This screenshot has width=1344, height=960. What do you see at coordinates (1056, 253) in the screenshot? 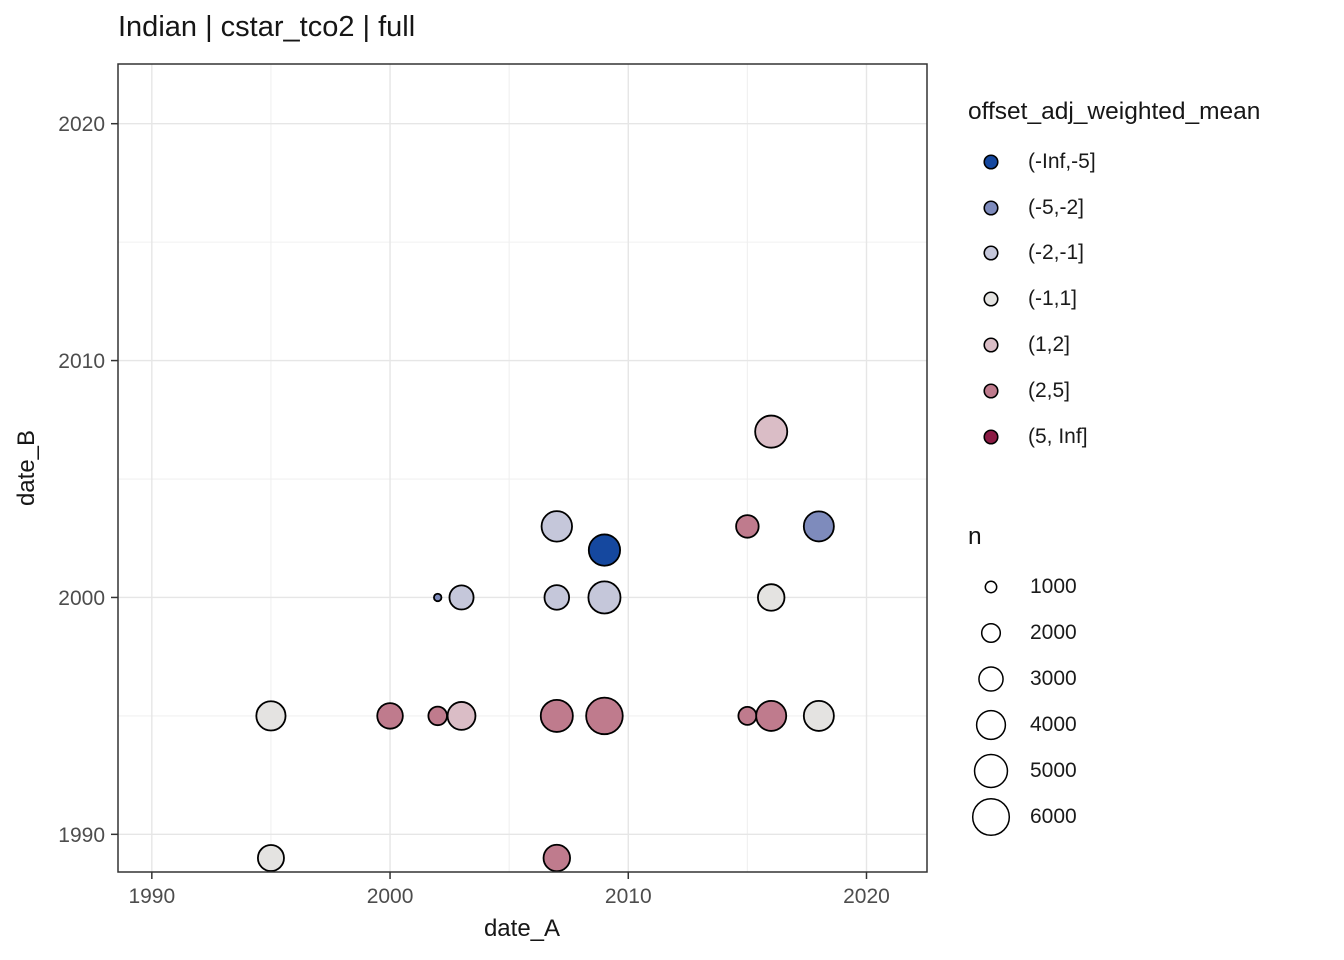
I see `color-legend-label: (-2,-1]` at bounding box center [1056, 253].